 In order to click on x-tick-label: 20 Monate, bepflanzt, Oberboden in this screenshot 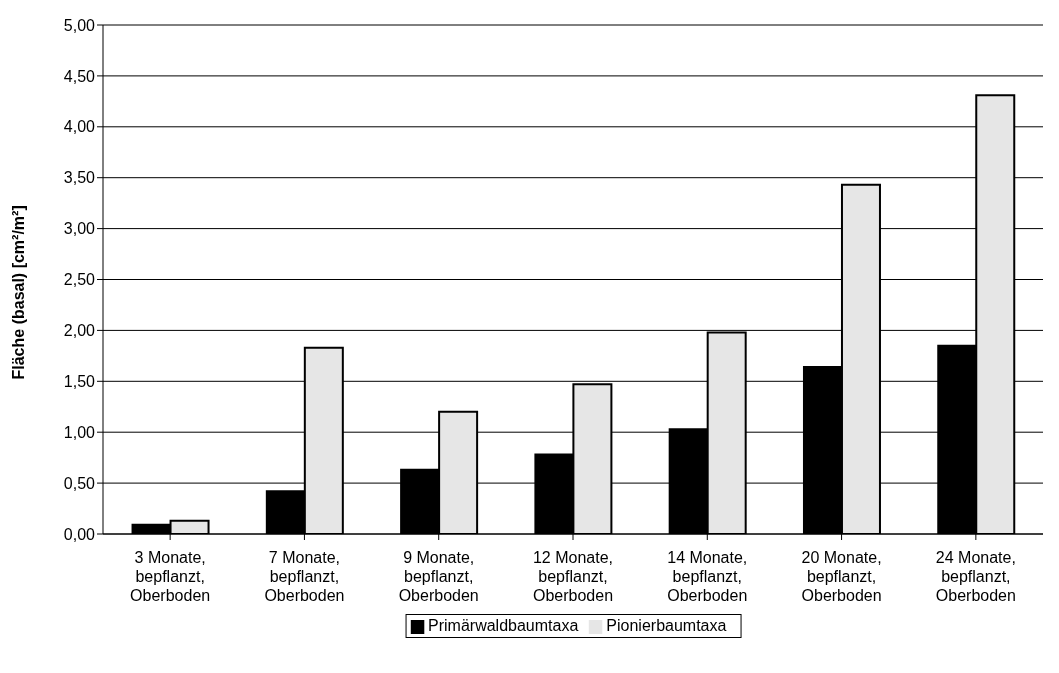, I will do `click(841, 576)`.